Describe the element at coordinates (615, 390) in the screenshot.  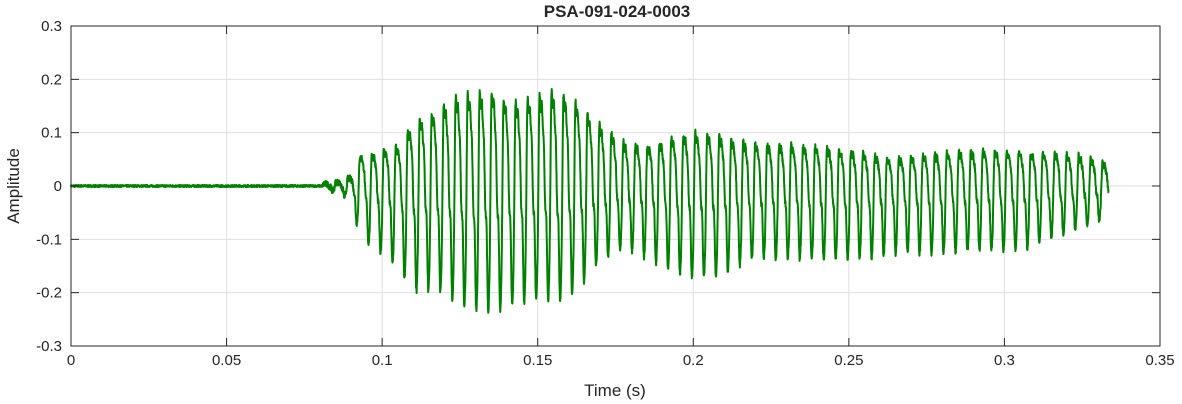
I see `x-axis-label: Time (s)` at that location.